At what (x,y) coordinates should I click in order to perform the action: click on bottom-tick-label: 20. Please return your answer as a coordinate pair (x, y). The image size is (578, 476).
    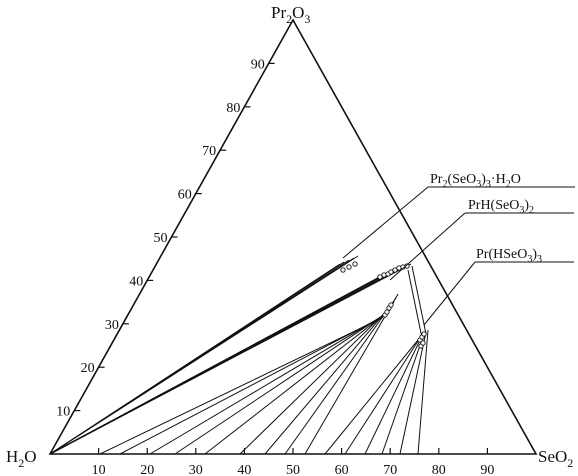
    Looking at the image, I should click on (147, 469).